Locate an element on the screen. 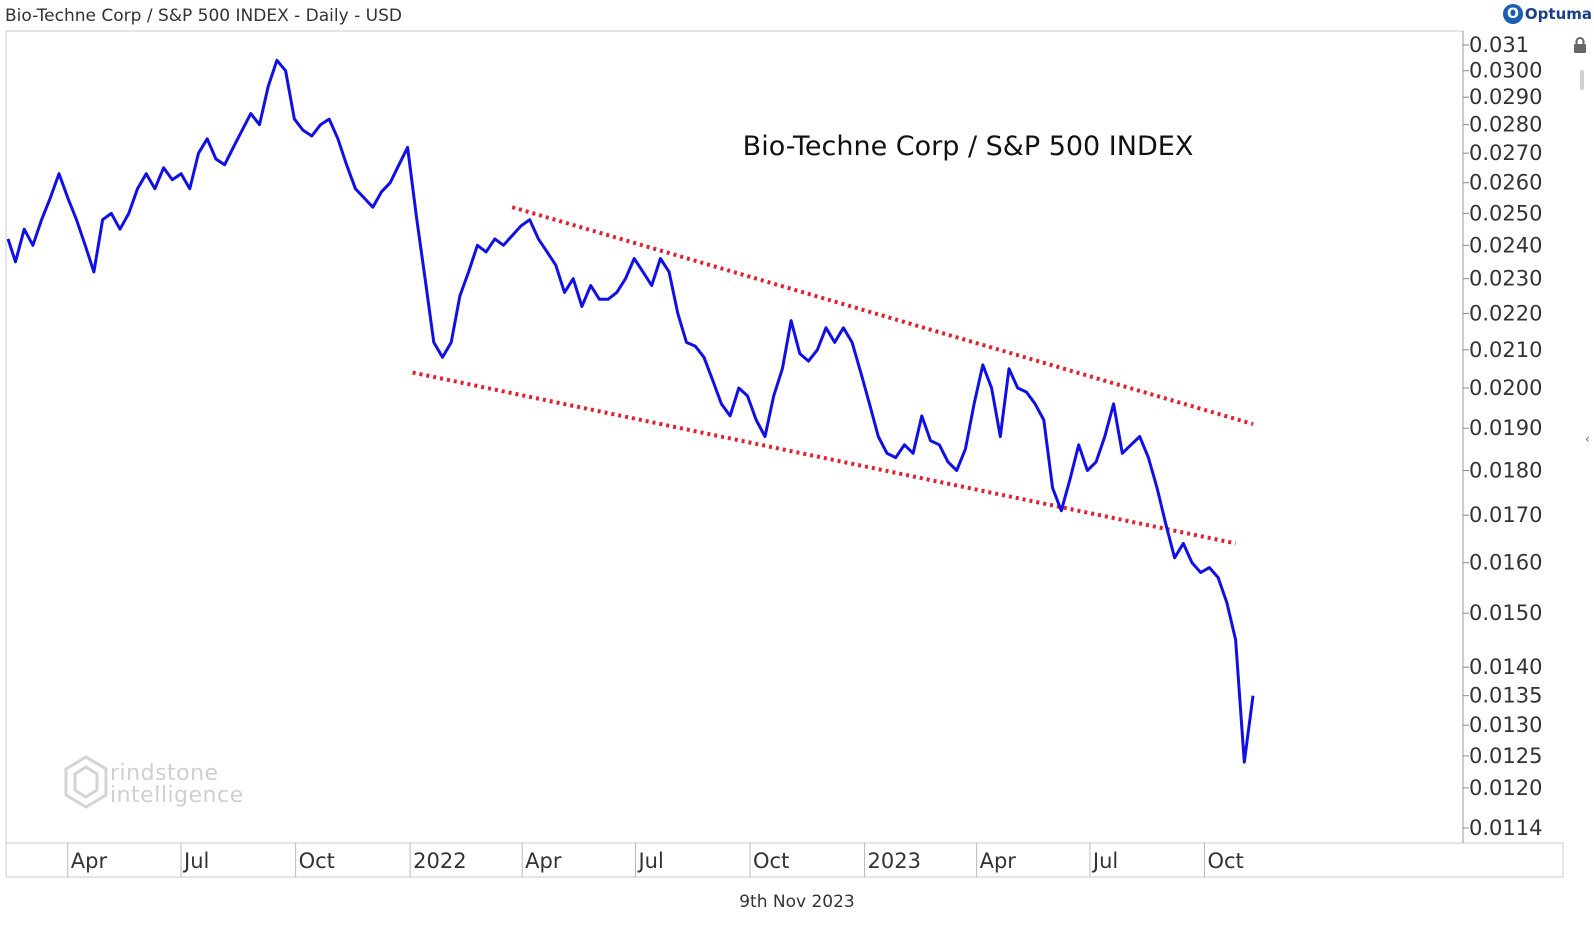  y-tick-label: 0.0160 is located at coordinates (1505, 563).